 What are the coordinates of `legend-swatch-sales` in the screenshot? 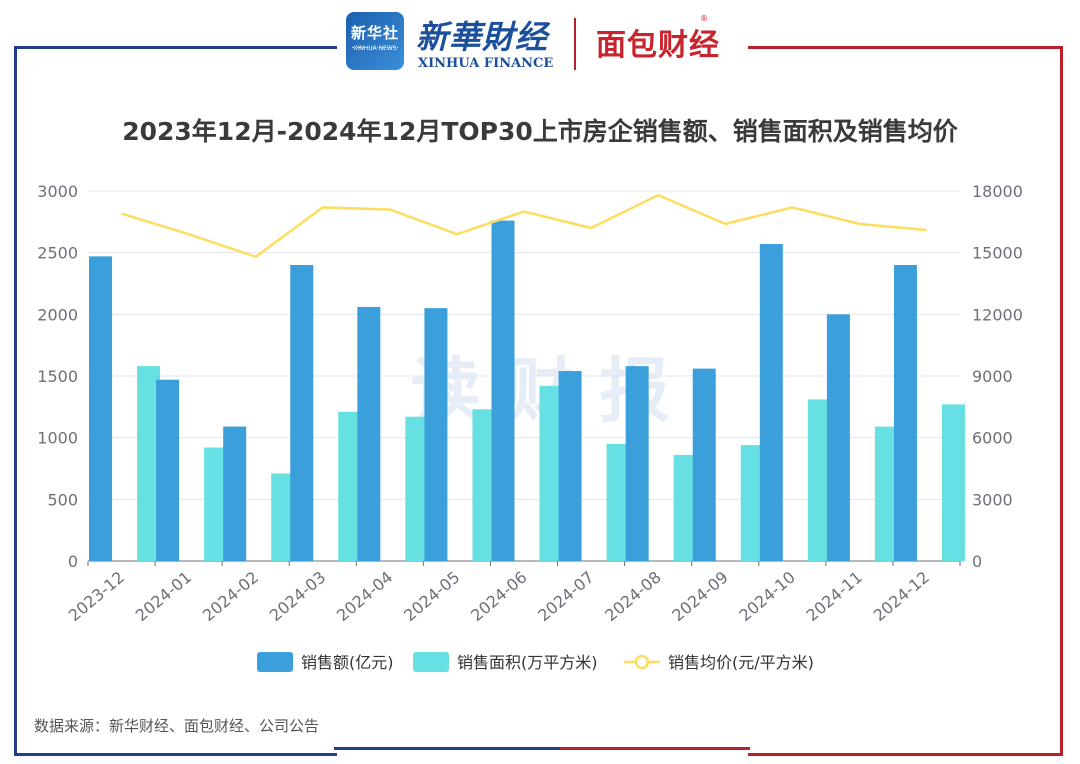 It's located at (275, 662).